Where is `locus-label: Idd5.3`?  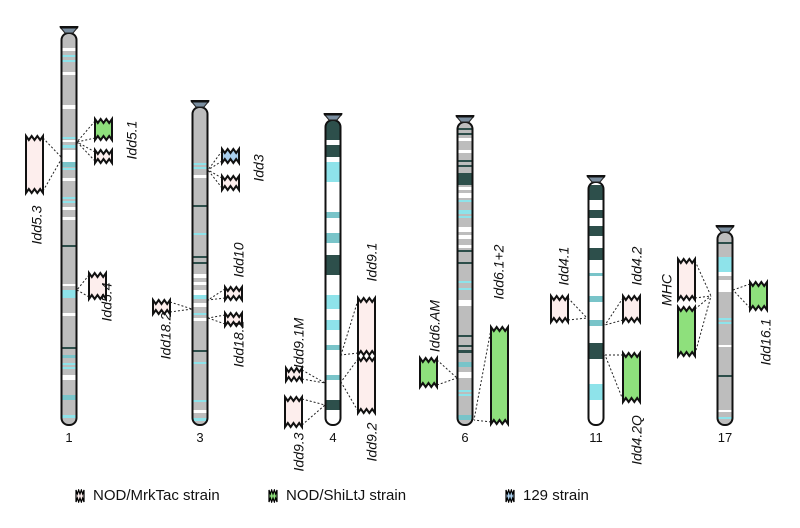 locus-label: Idd5.3 is located at coordinates (37, 224).